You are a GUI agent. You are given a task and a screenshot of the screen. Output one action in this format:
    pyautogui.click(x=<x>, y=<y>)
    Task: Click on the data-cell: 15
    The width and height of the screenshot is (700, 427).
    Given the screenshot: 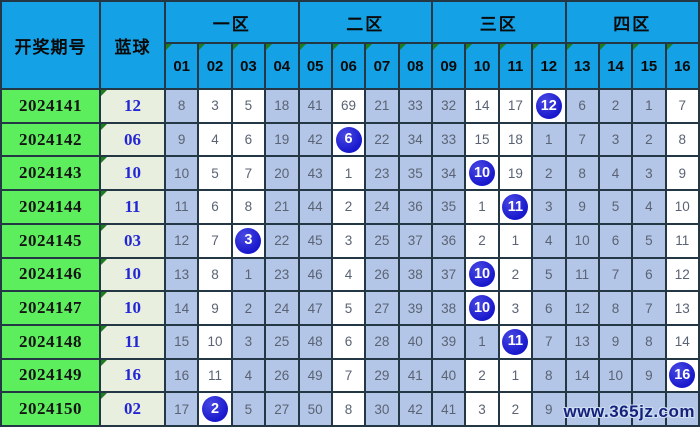 What is the action you would take?
    pyautogui.click(x=182, y=341)
    